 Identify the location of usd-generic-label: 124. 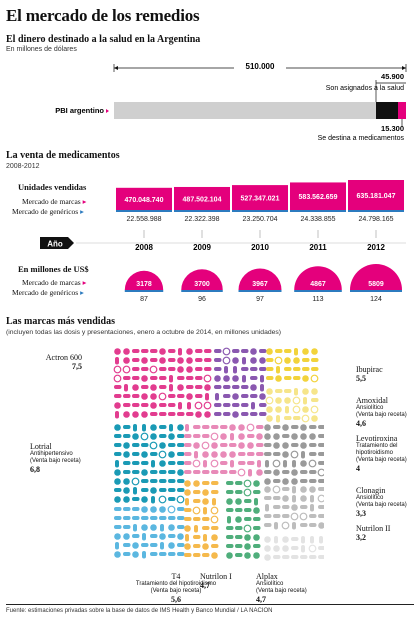
(376, 299).